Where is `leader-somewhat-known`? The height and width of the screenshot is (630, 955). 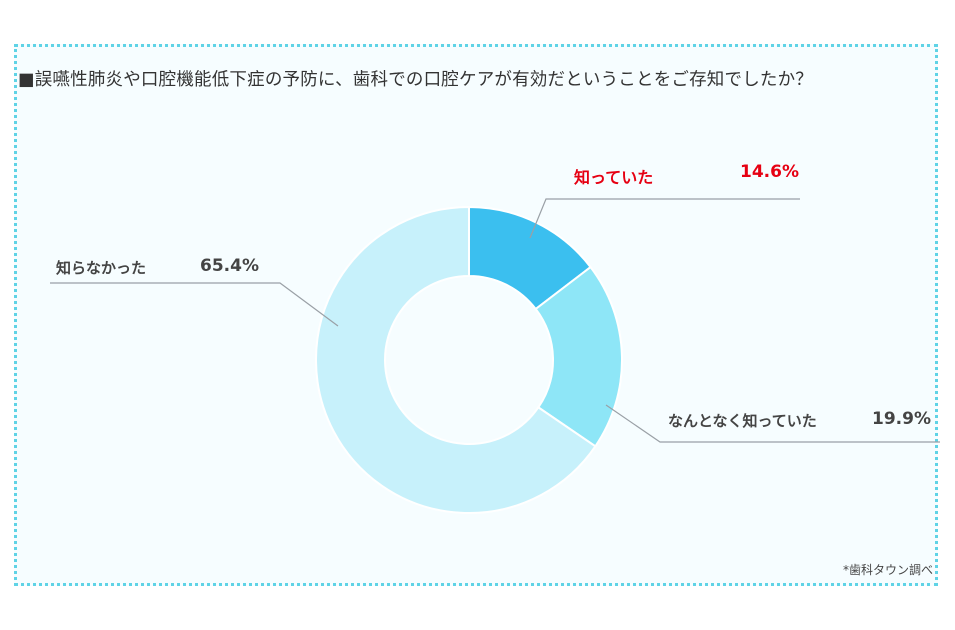 leader-somewhat-known is located at coordinates (772, 423).